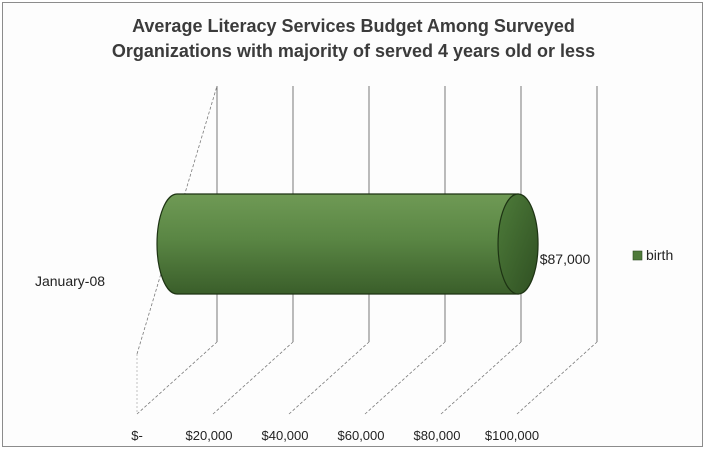 Image resolution: width=707 pixels, height=451 pixels. What do you see at coordinates (518, 244) in the screenshot?
I see `bar-end-cap` at bounding box center [518, 244].